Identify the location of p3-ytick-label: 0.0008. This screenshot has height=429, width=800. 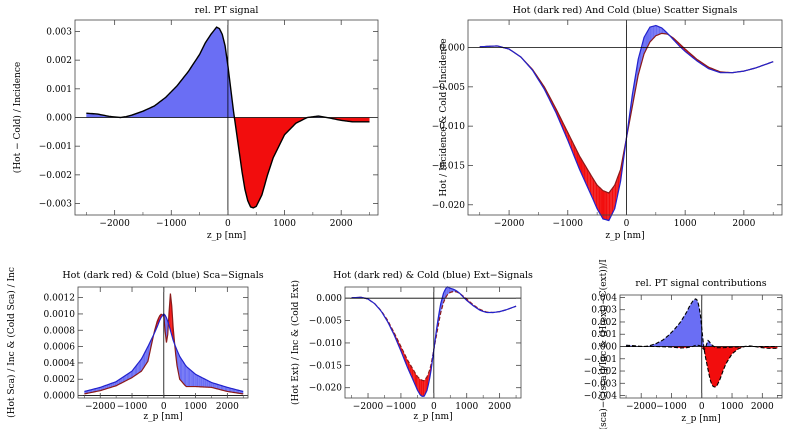
(60, 331).